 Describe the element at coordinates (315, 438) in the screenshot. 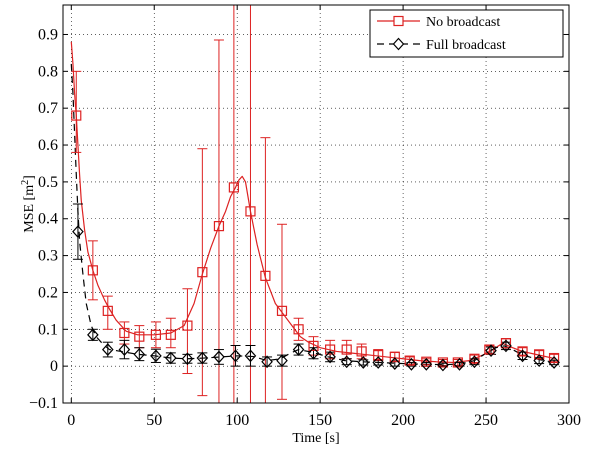

I see `x-axis-label: Time [s]` at that location.